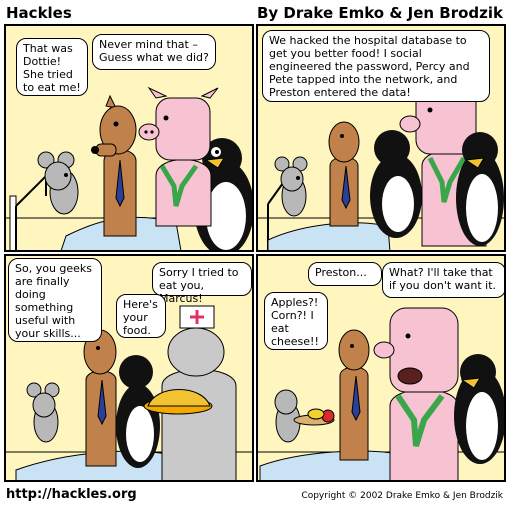 The image size is (511, 507). Describe the element at coordinates (316, 414) in the screenshot. I see `corn` at that location.